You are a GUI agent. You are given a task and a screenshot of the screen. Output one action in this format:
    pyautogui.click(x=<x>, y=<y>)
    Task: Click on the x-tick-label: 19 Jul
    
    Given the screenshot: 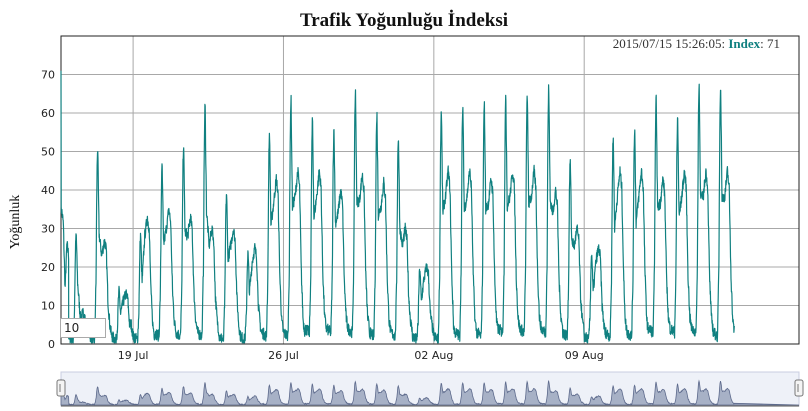 What is the action you would take?
    pyautogui.click(x=133, y=355)
    